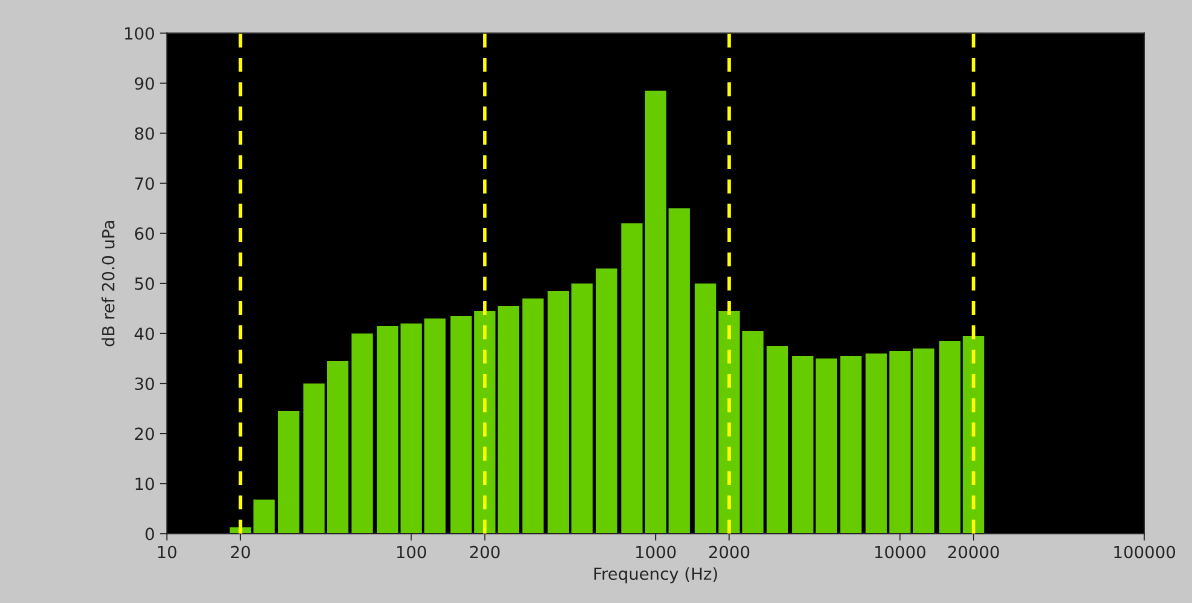 This screenshot has width=1192, height=603. Describe the element at coordinates (144, 283) in the screenshot. I see `y-tick-label: 50` at that location.